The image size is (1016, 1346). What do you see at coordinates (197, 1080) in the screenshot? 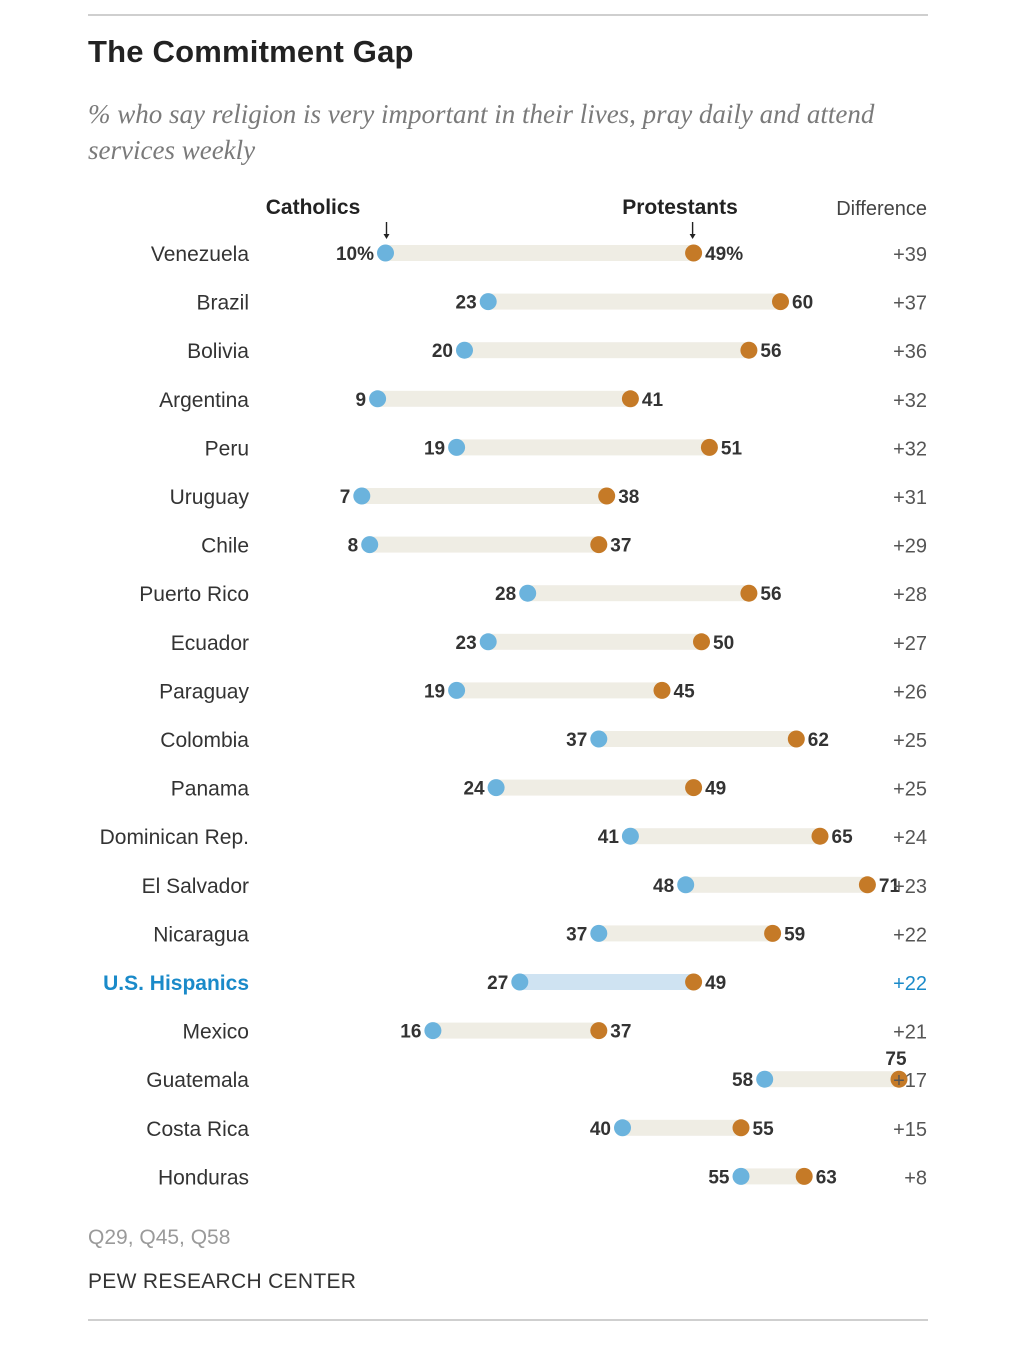
I see `country-label: Guatemala` at bounding box center [197, 1080].